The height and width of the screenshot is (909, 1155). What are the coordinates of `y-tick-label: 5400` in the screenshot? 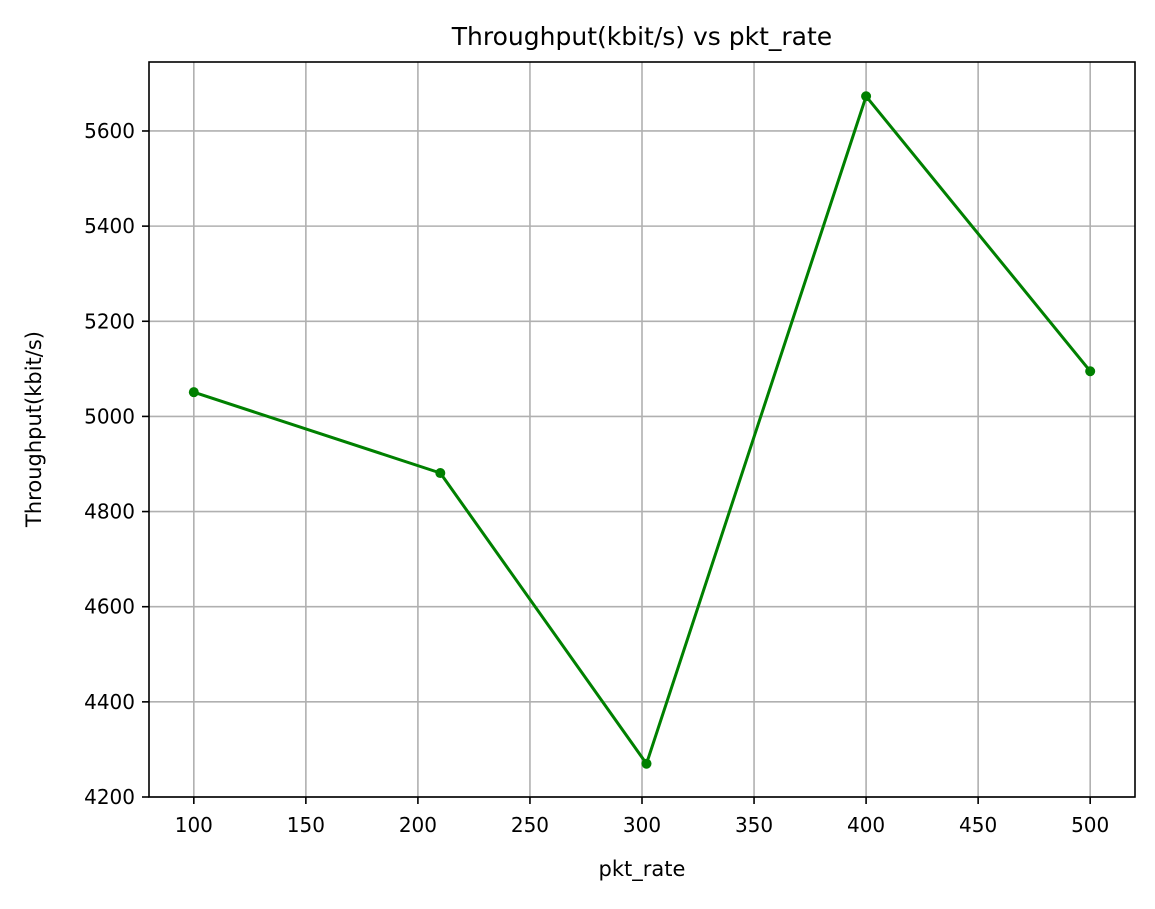 It's located at (109, 226).